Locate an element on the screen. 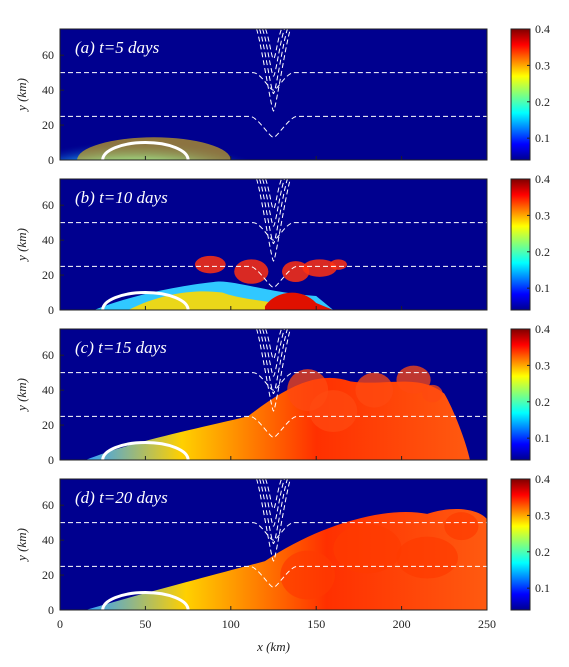 The height and width of the screenshot is (667, 569). plume-hot is located at coordinates (299, 301).